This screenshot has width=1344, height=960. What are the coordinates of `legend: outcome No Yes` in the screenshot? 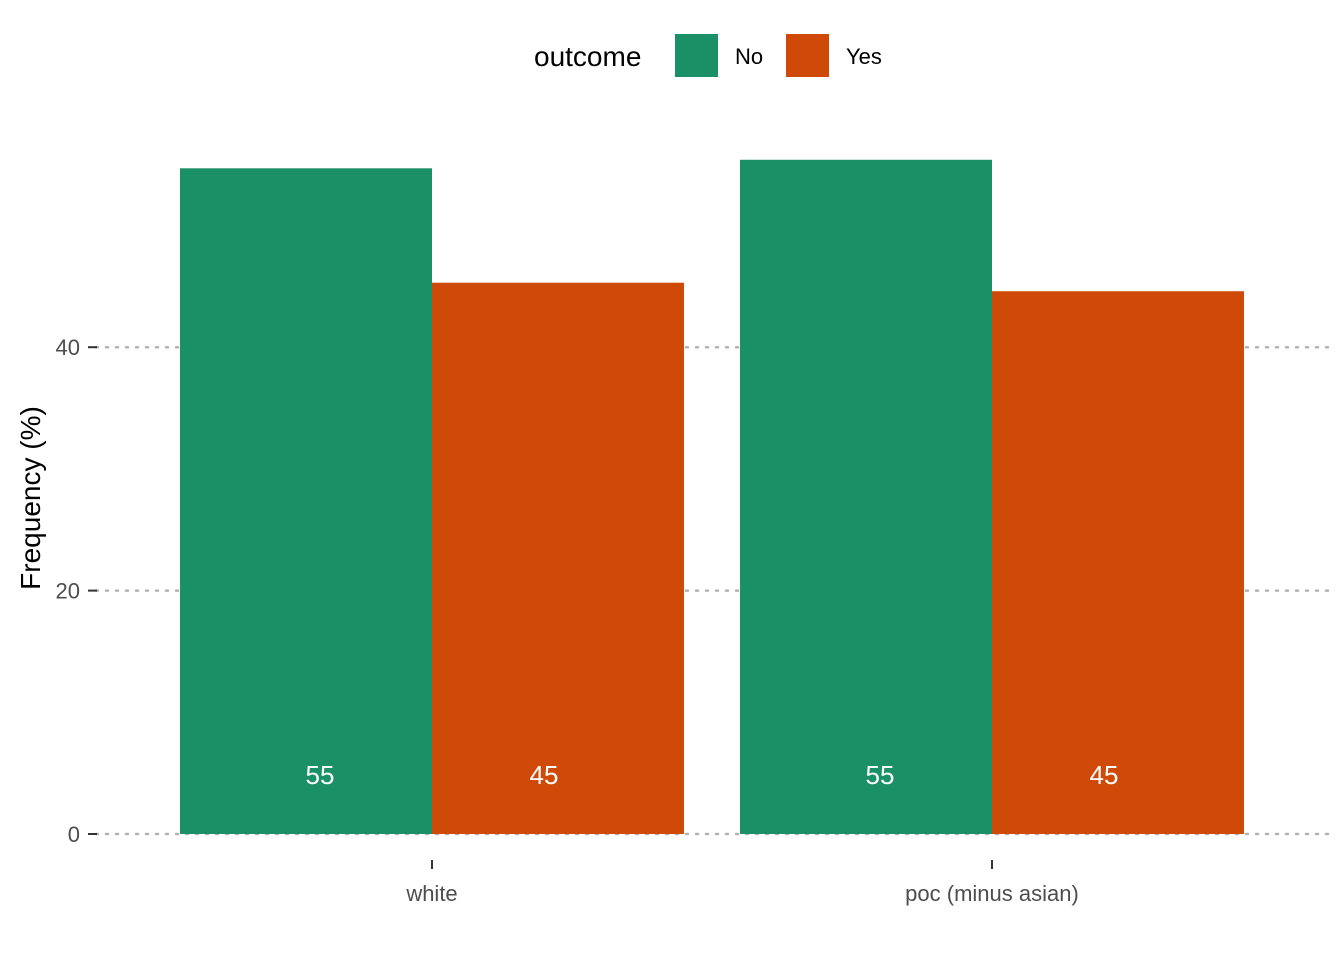 It's located at (708, 55).